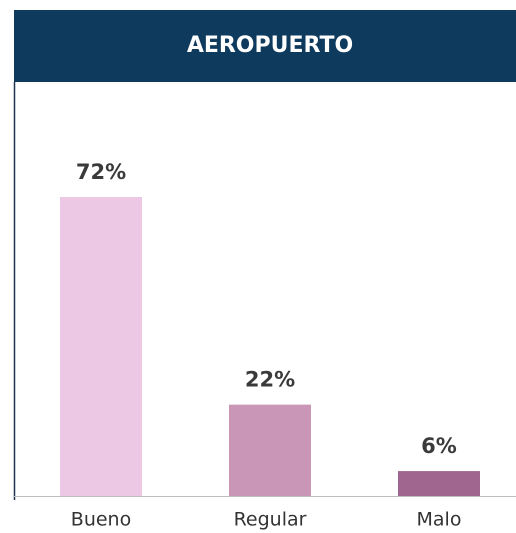  Describe the element at coordinates (439, 446) in the screenshot. I see `value-label: 6%` at that location.